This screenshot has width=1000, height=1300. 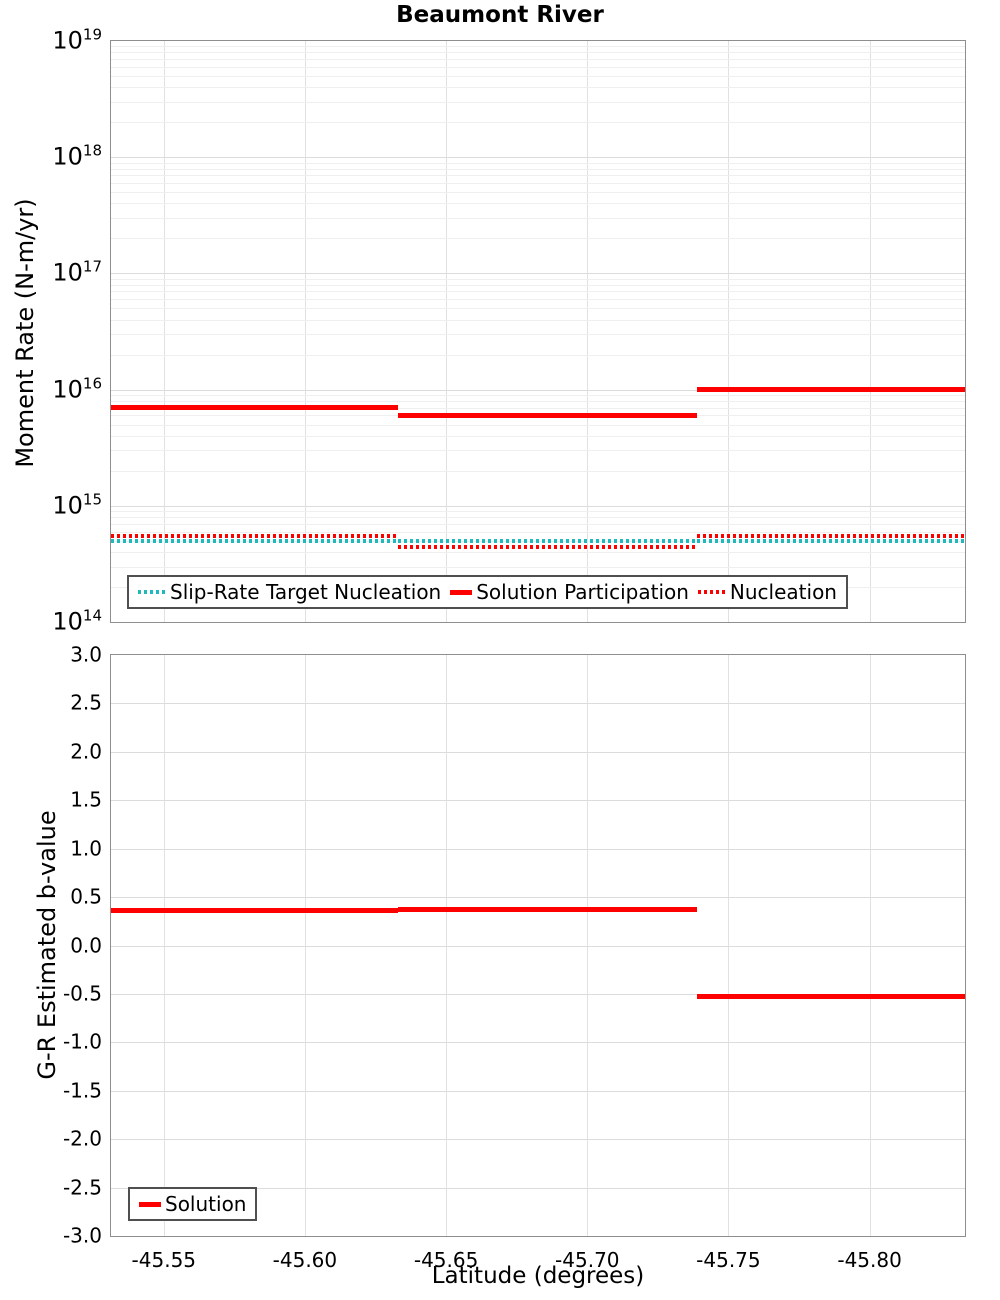 What do you see at coordinates (538, 1276) in the screenshot?
I see `x-axis-title-latitude: Latitude (degrees)` at bounding box center [538, 1276].